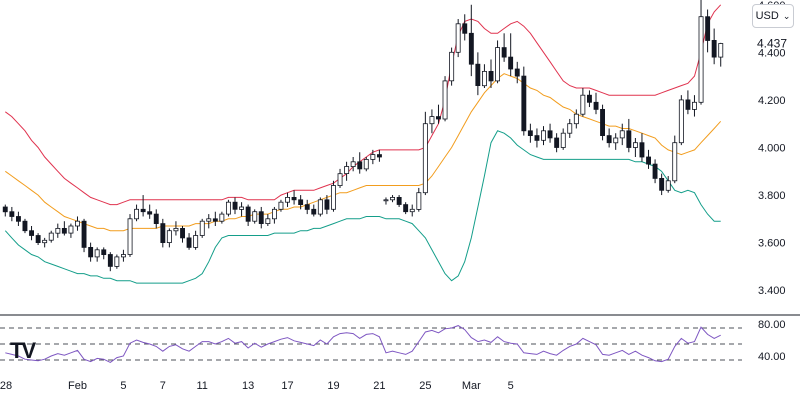 The image size is (800, 400). I want to click on rsi-tick-label: 80.00, so click(772, 325).